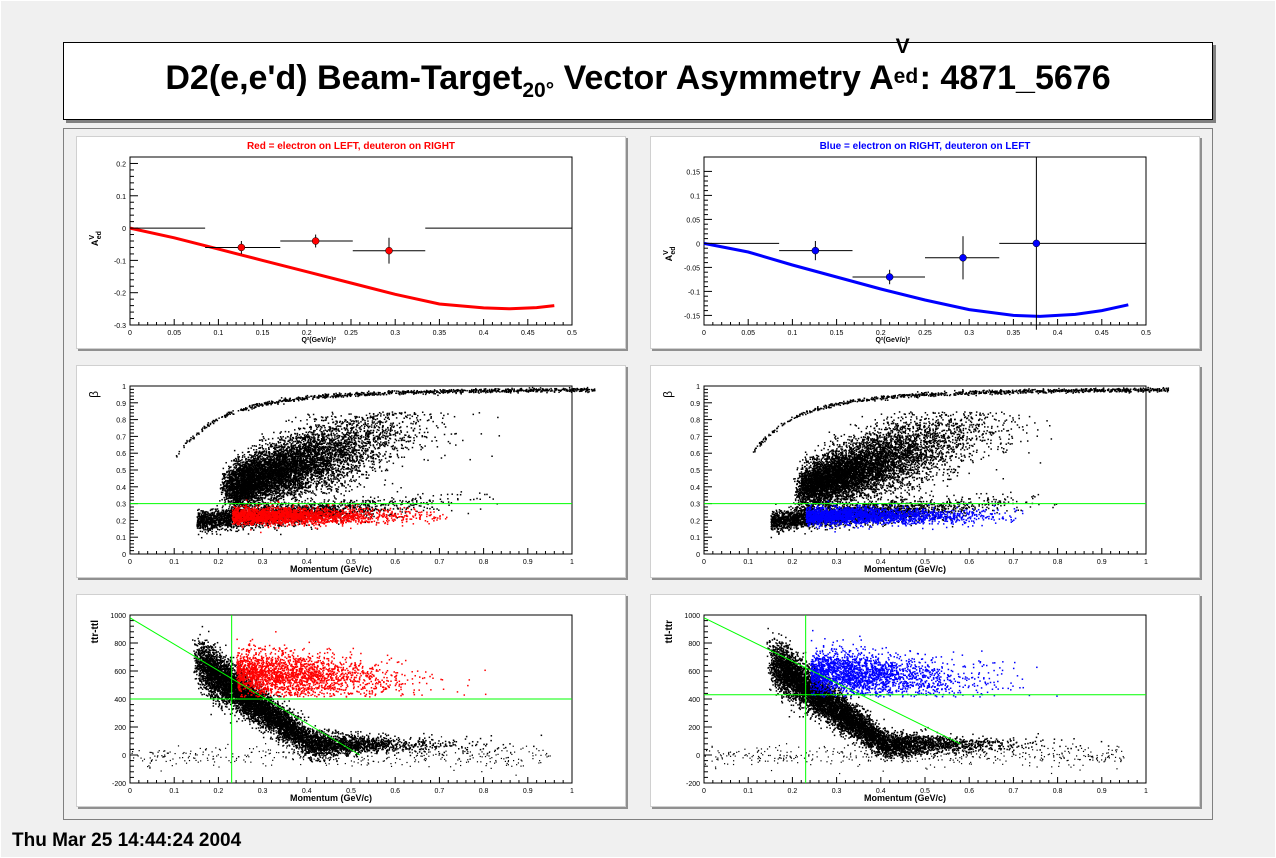 The image size is (1276, 858). What do you see at coordinates (243, 247) in the screenshot?
I see `data-point` at bounding box center [243, 247].